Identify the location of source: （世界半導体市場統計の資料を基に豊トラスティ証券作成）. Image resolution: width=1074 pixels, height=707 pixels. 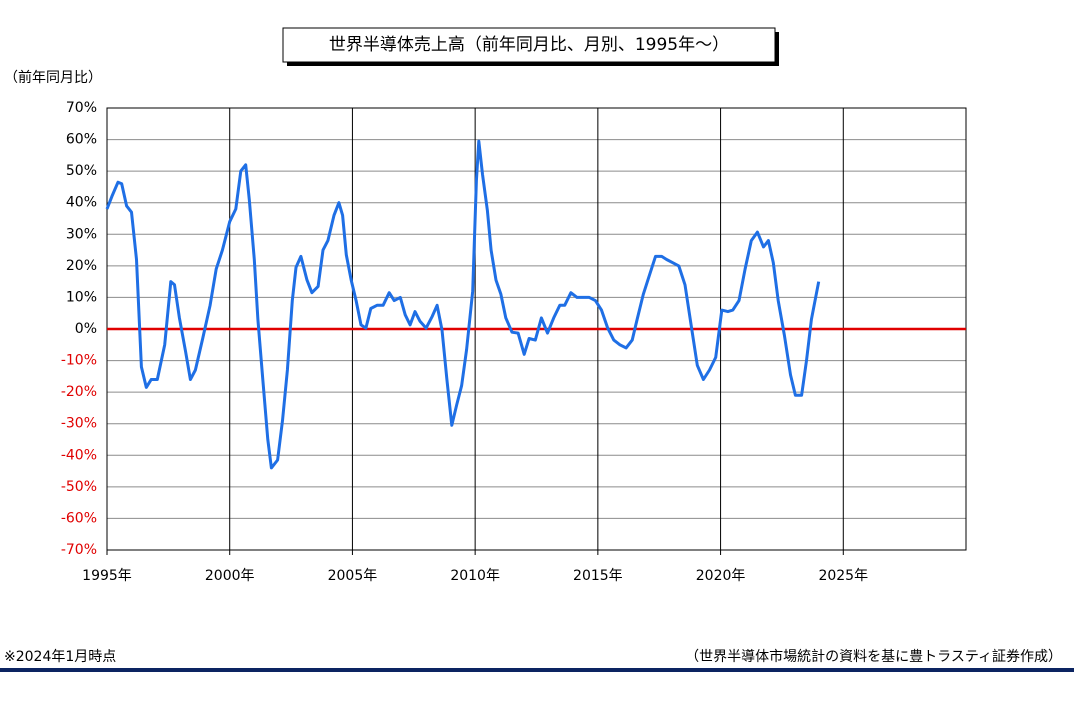
(873, 656).